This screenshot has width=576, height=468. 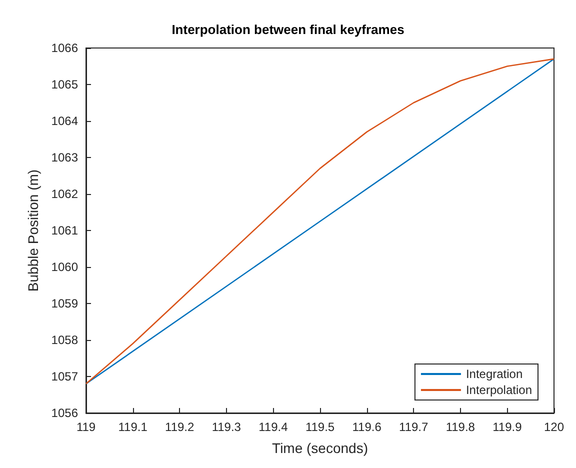 What do you see at coordinates (64, 194) in the screenshot?
I see `y-tick-label: 1062` at bounding box center [64, 194].